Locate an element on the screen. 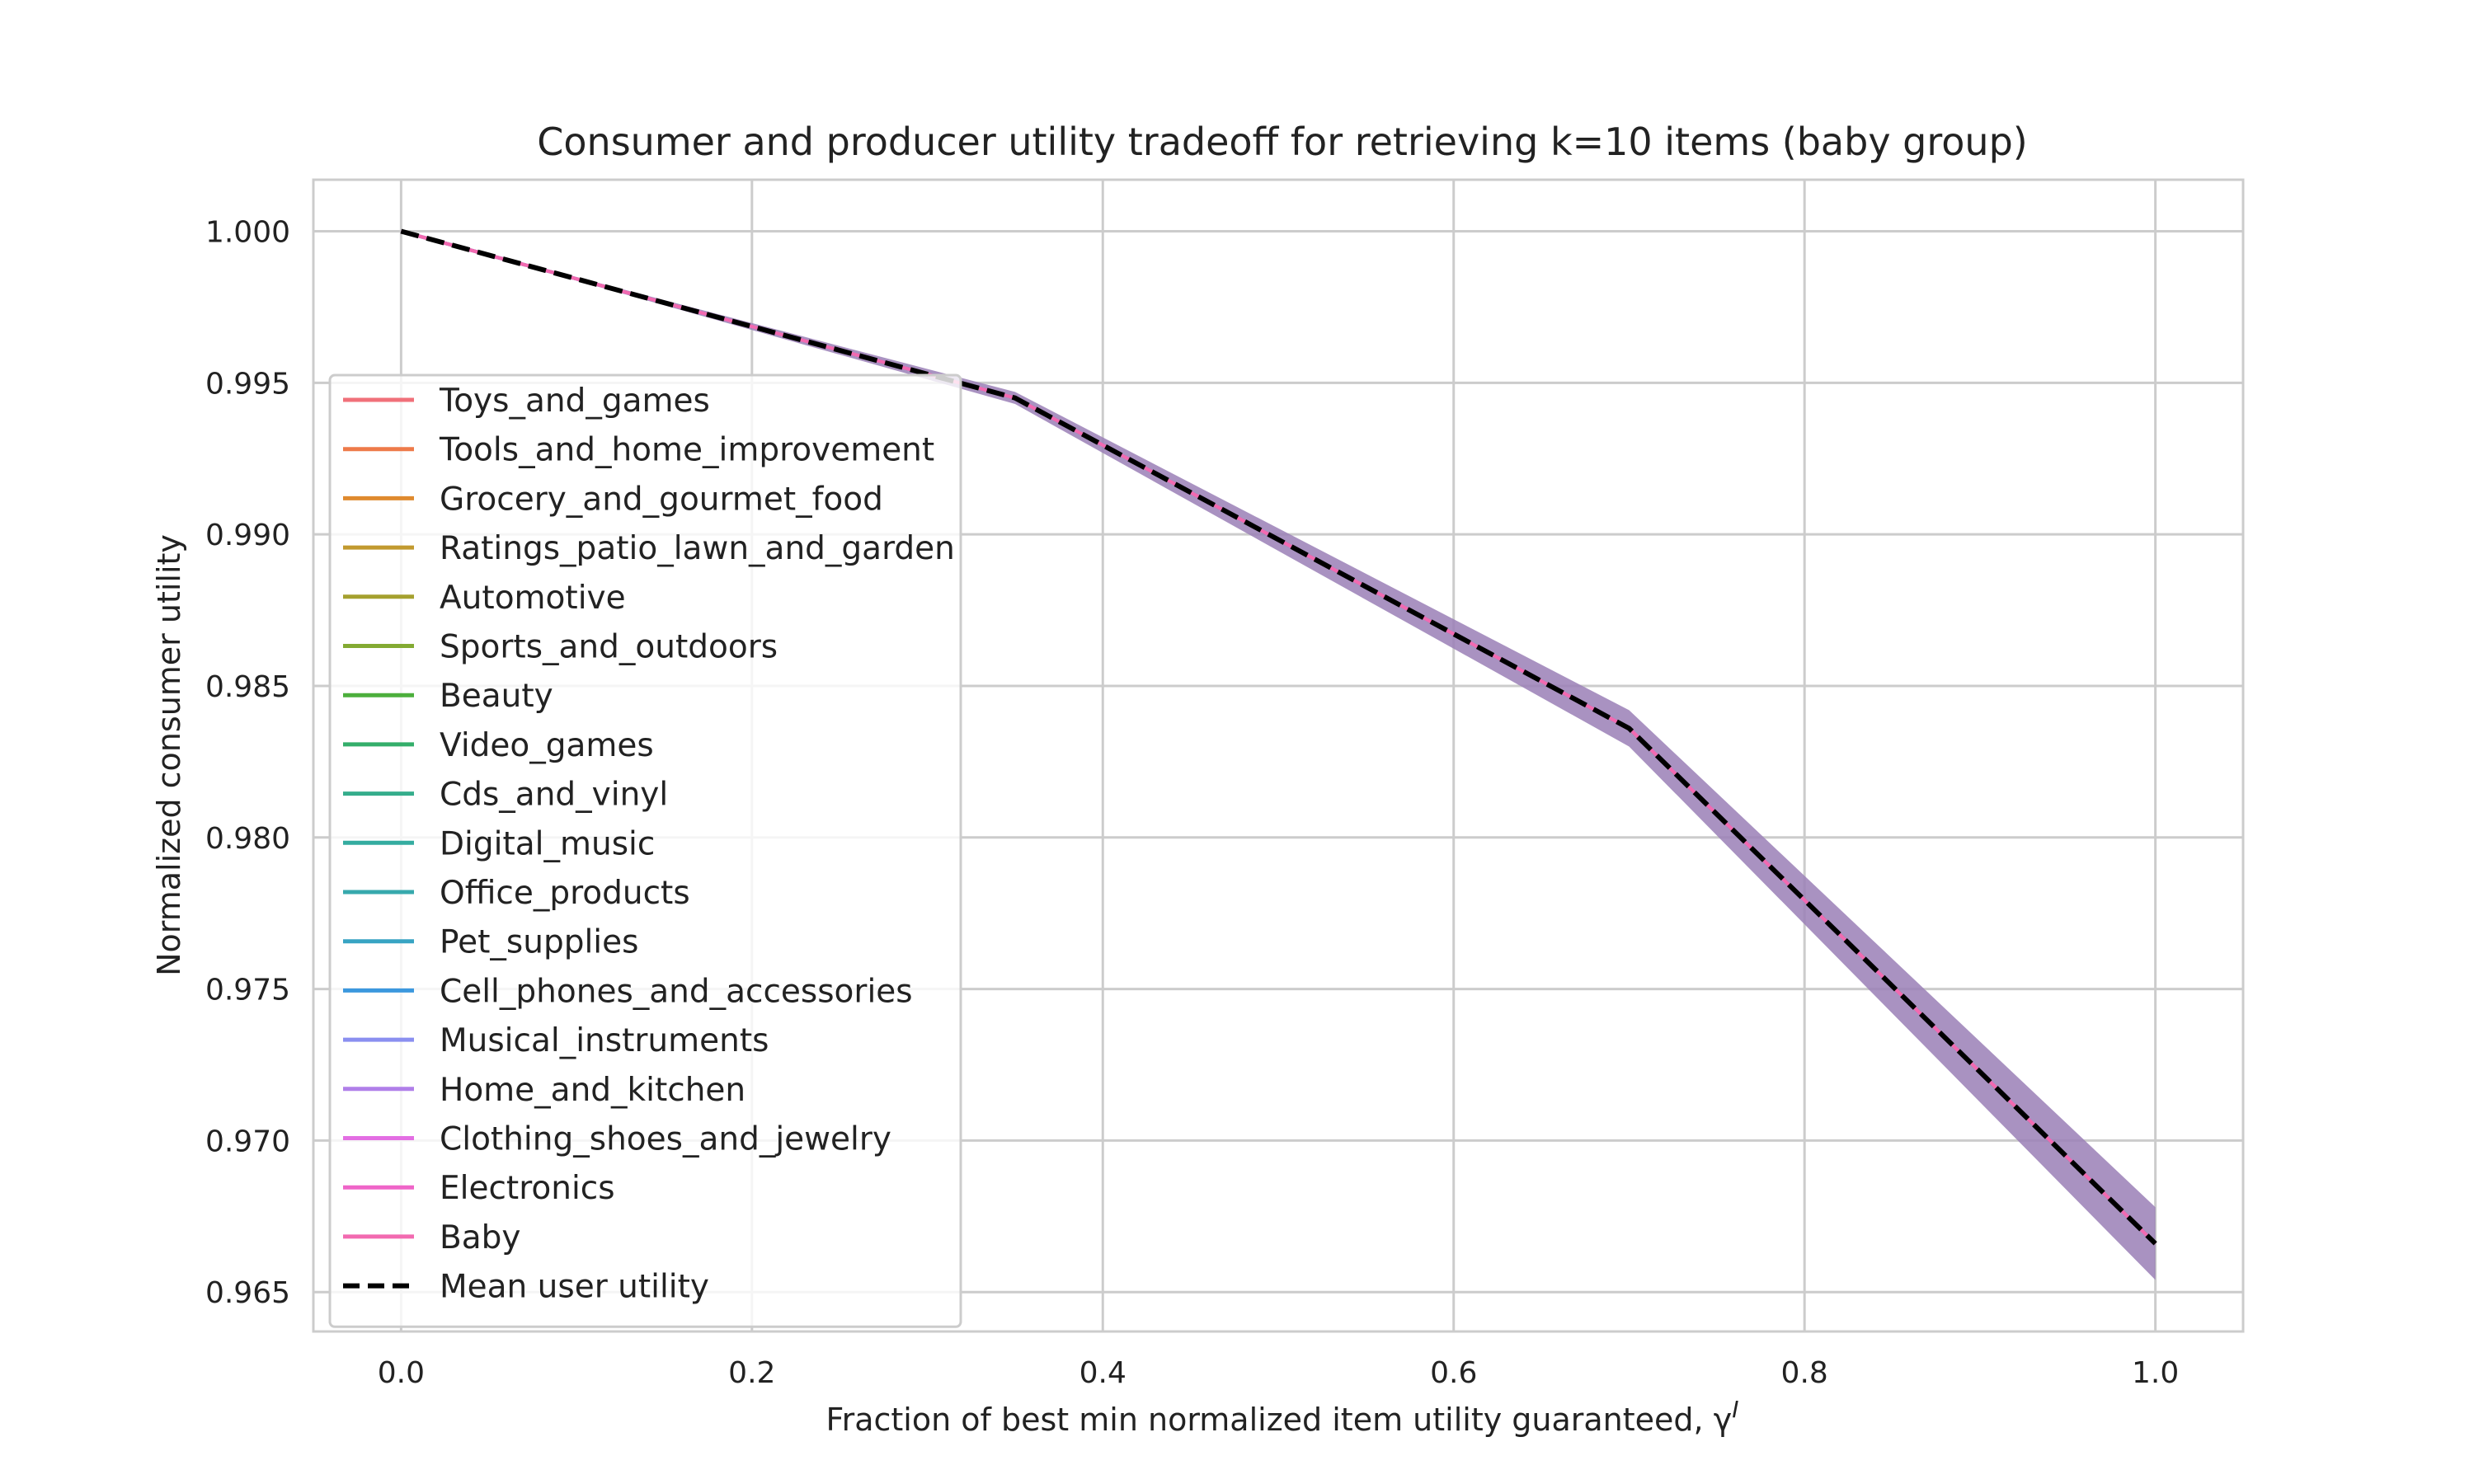  x-tick-label: 0.8 is located at coordinates (1804, 1373).